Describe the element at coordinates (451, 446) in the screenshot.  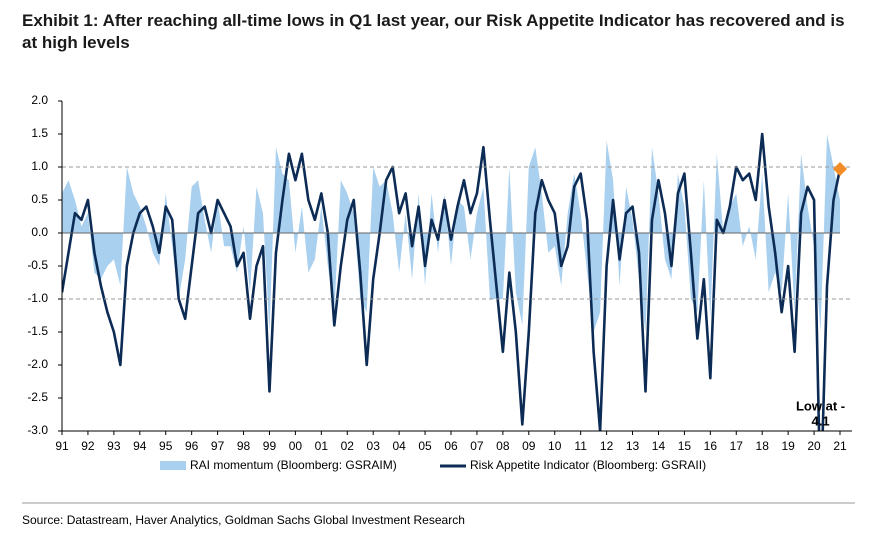
I see `x-tick-label: 06` at that location.